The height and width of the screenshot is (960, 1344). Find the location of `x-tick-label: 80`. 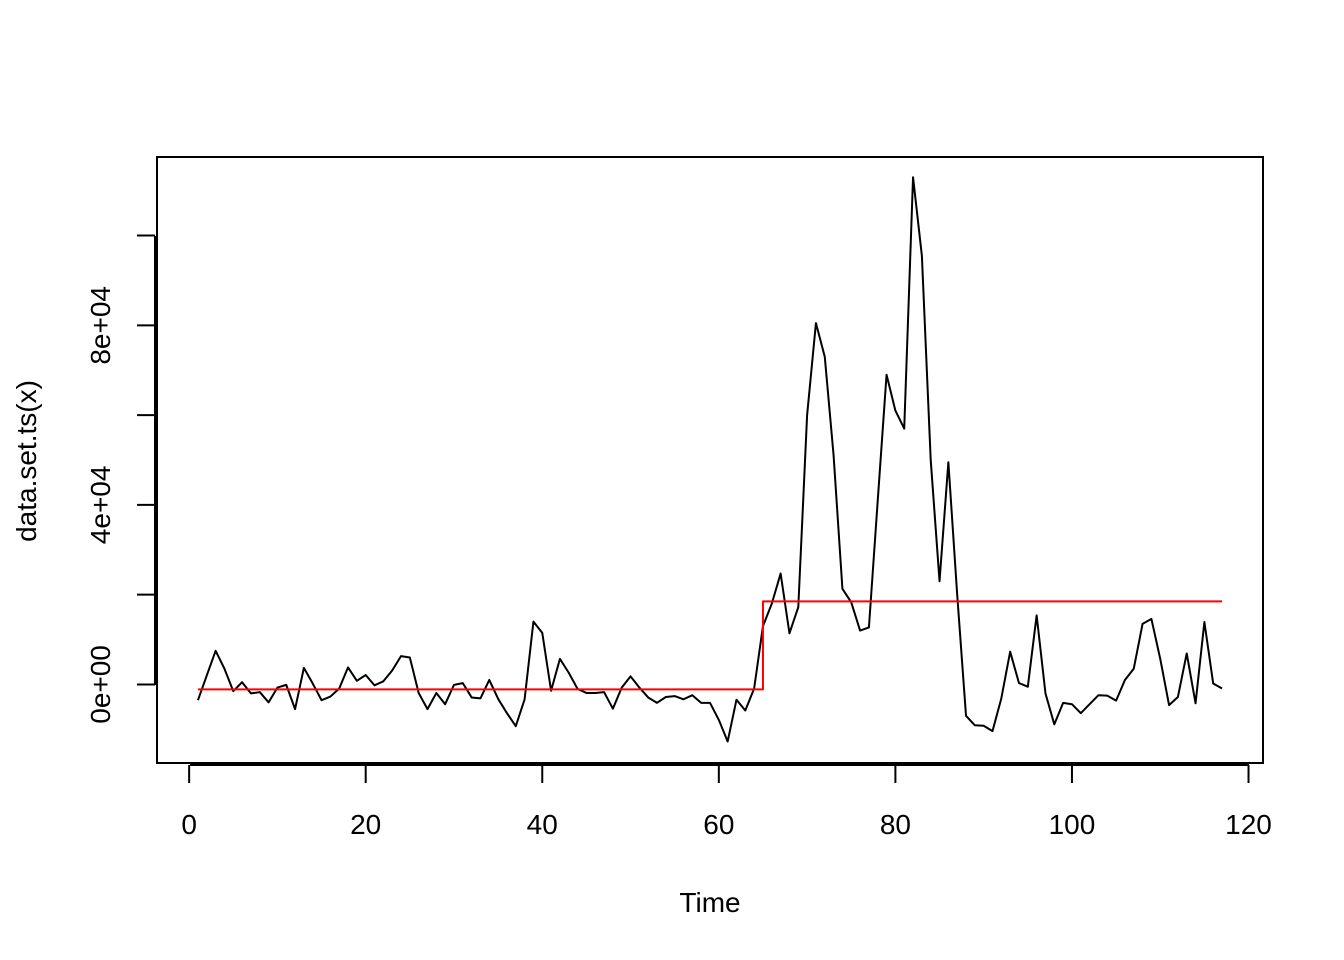

x-tick-label: 80 is located at coordinates (895, 824).